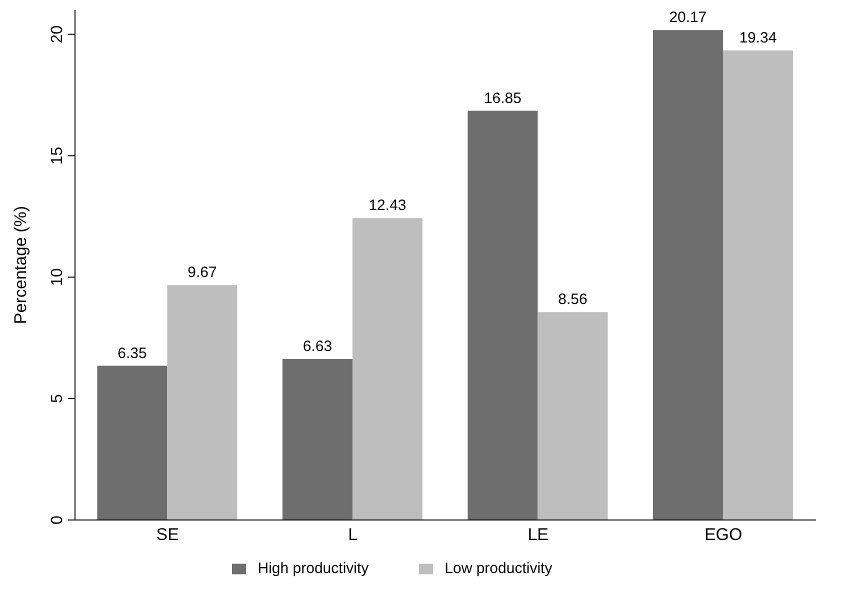 The width and height of the screenshot is (842, 595). Describe the element at coordinates (498, 568) in the screenshot. I see `legend-label: Low productivity` at that location.